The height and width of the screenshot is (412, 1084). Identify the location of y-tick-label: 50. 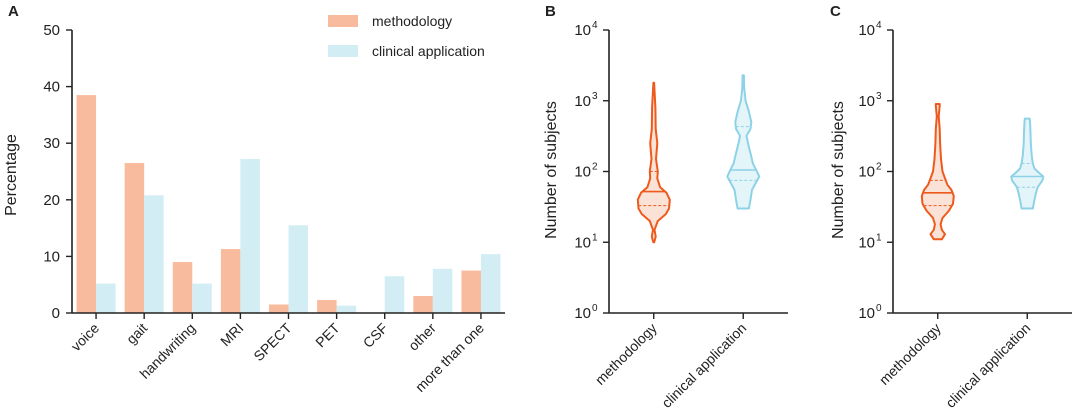
(51, 30).